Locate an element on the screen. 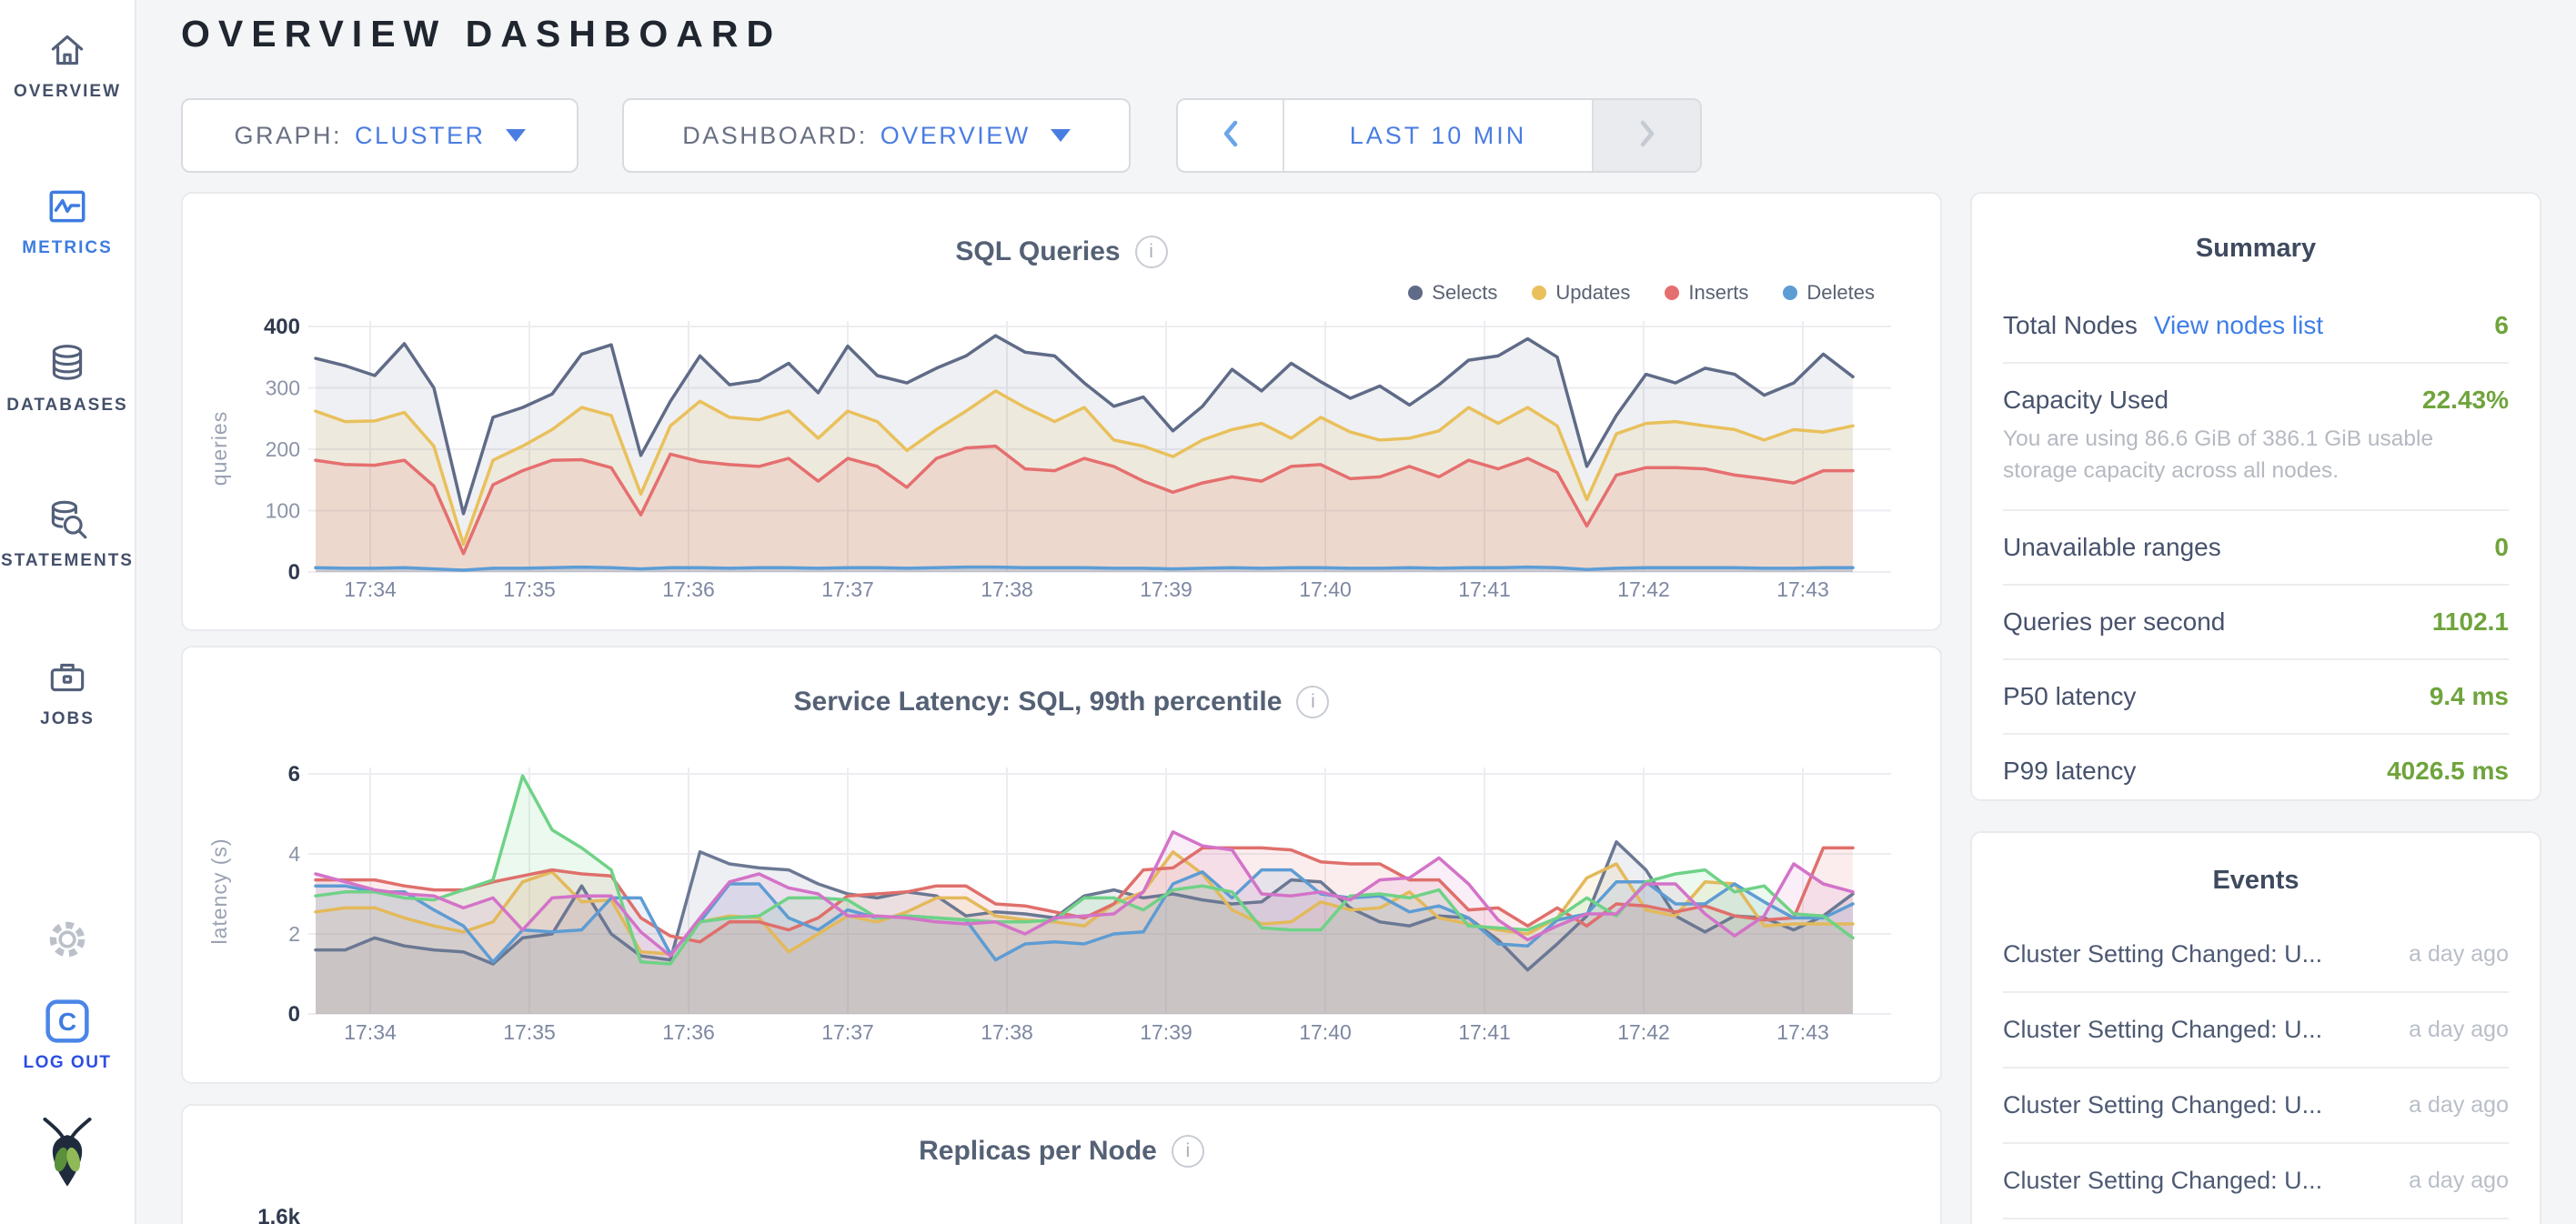  time-range-selector: LAST 10 MIN is located at coordinates (1439, 135).